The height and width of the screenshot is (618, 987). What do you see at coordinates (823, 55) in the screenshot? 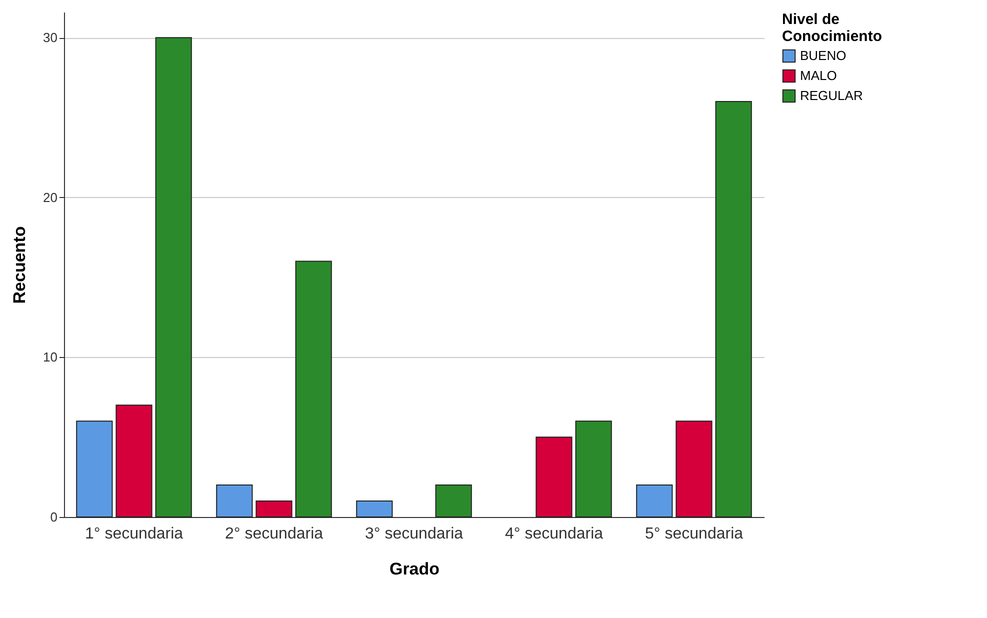
I see `legend-label: BUENO` at bounding box center [823, 55].